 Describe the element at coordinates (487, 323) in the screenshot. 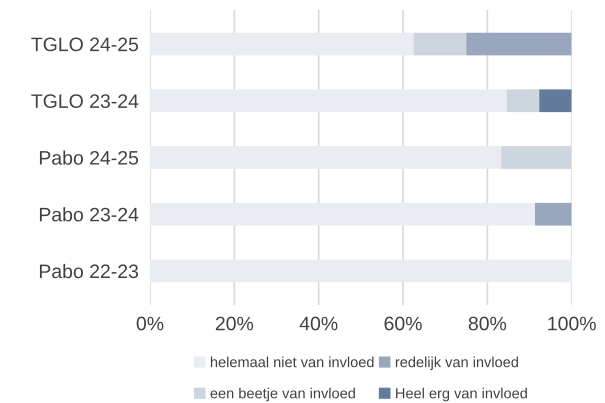

I see `x-tick-label: 80%` at that location.